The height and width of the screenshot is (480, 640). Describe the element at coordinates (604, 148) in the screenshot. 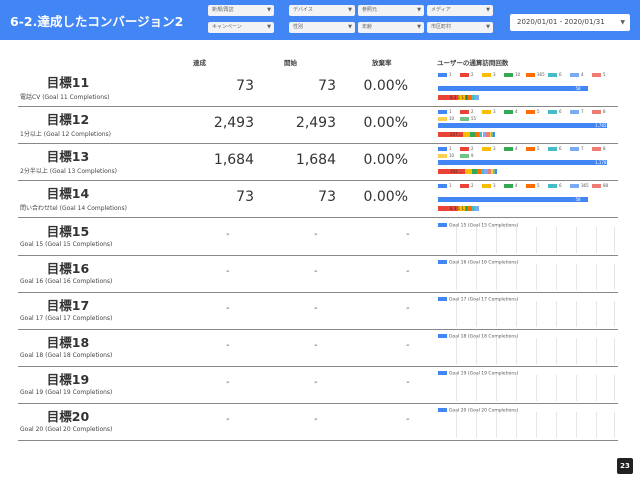

I see `legend-label: 8` at that location.